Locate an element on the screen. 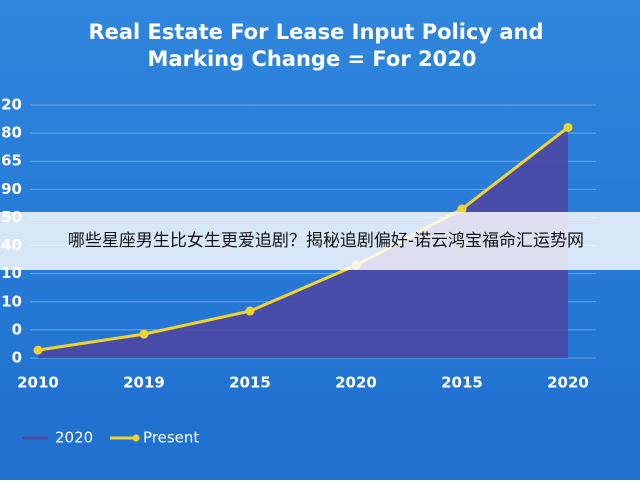 The height and width of the screenshot is (484, 640). x-tick-label: 2019 is located at coordinates (144, 383).